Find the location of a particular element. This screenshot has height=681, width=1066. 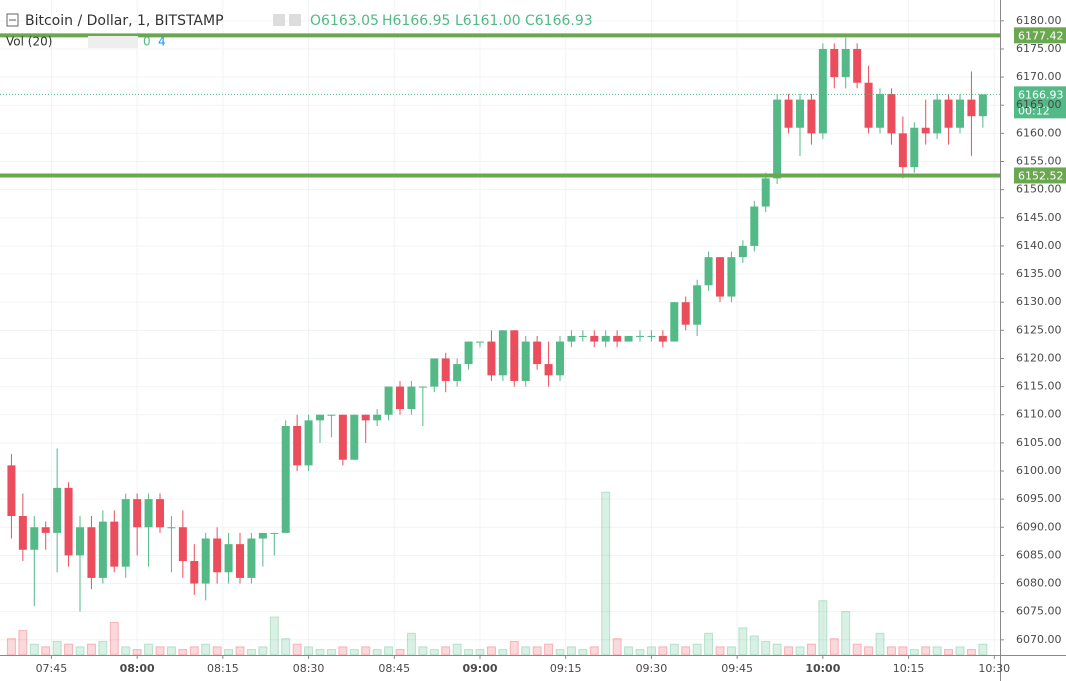

y-tick-label: 6115.00 is located at coordinates (1039, 386).